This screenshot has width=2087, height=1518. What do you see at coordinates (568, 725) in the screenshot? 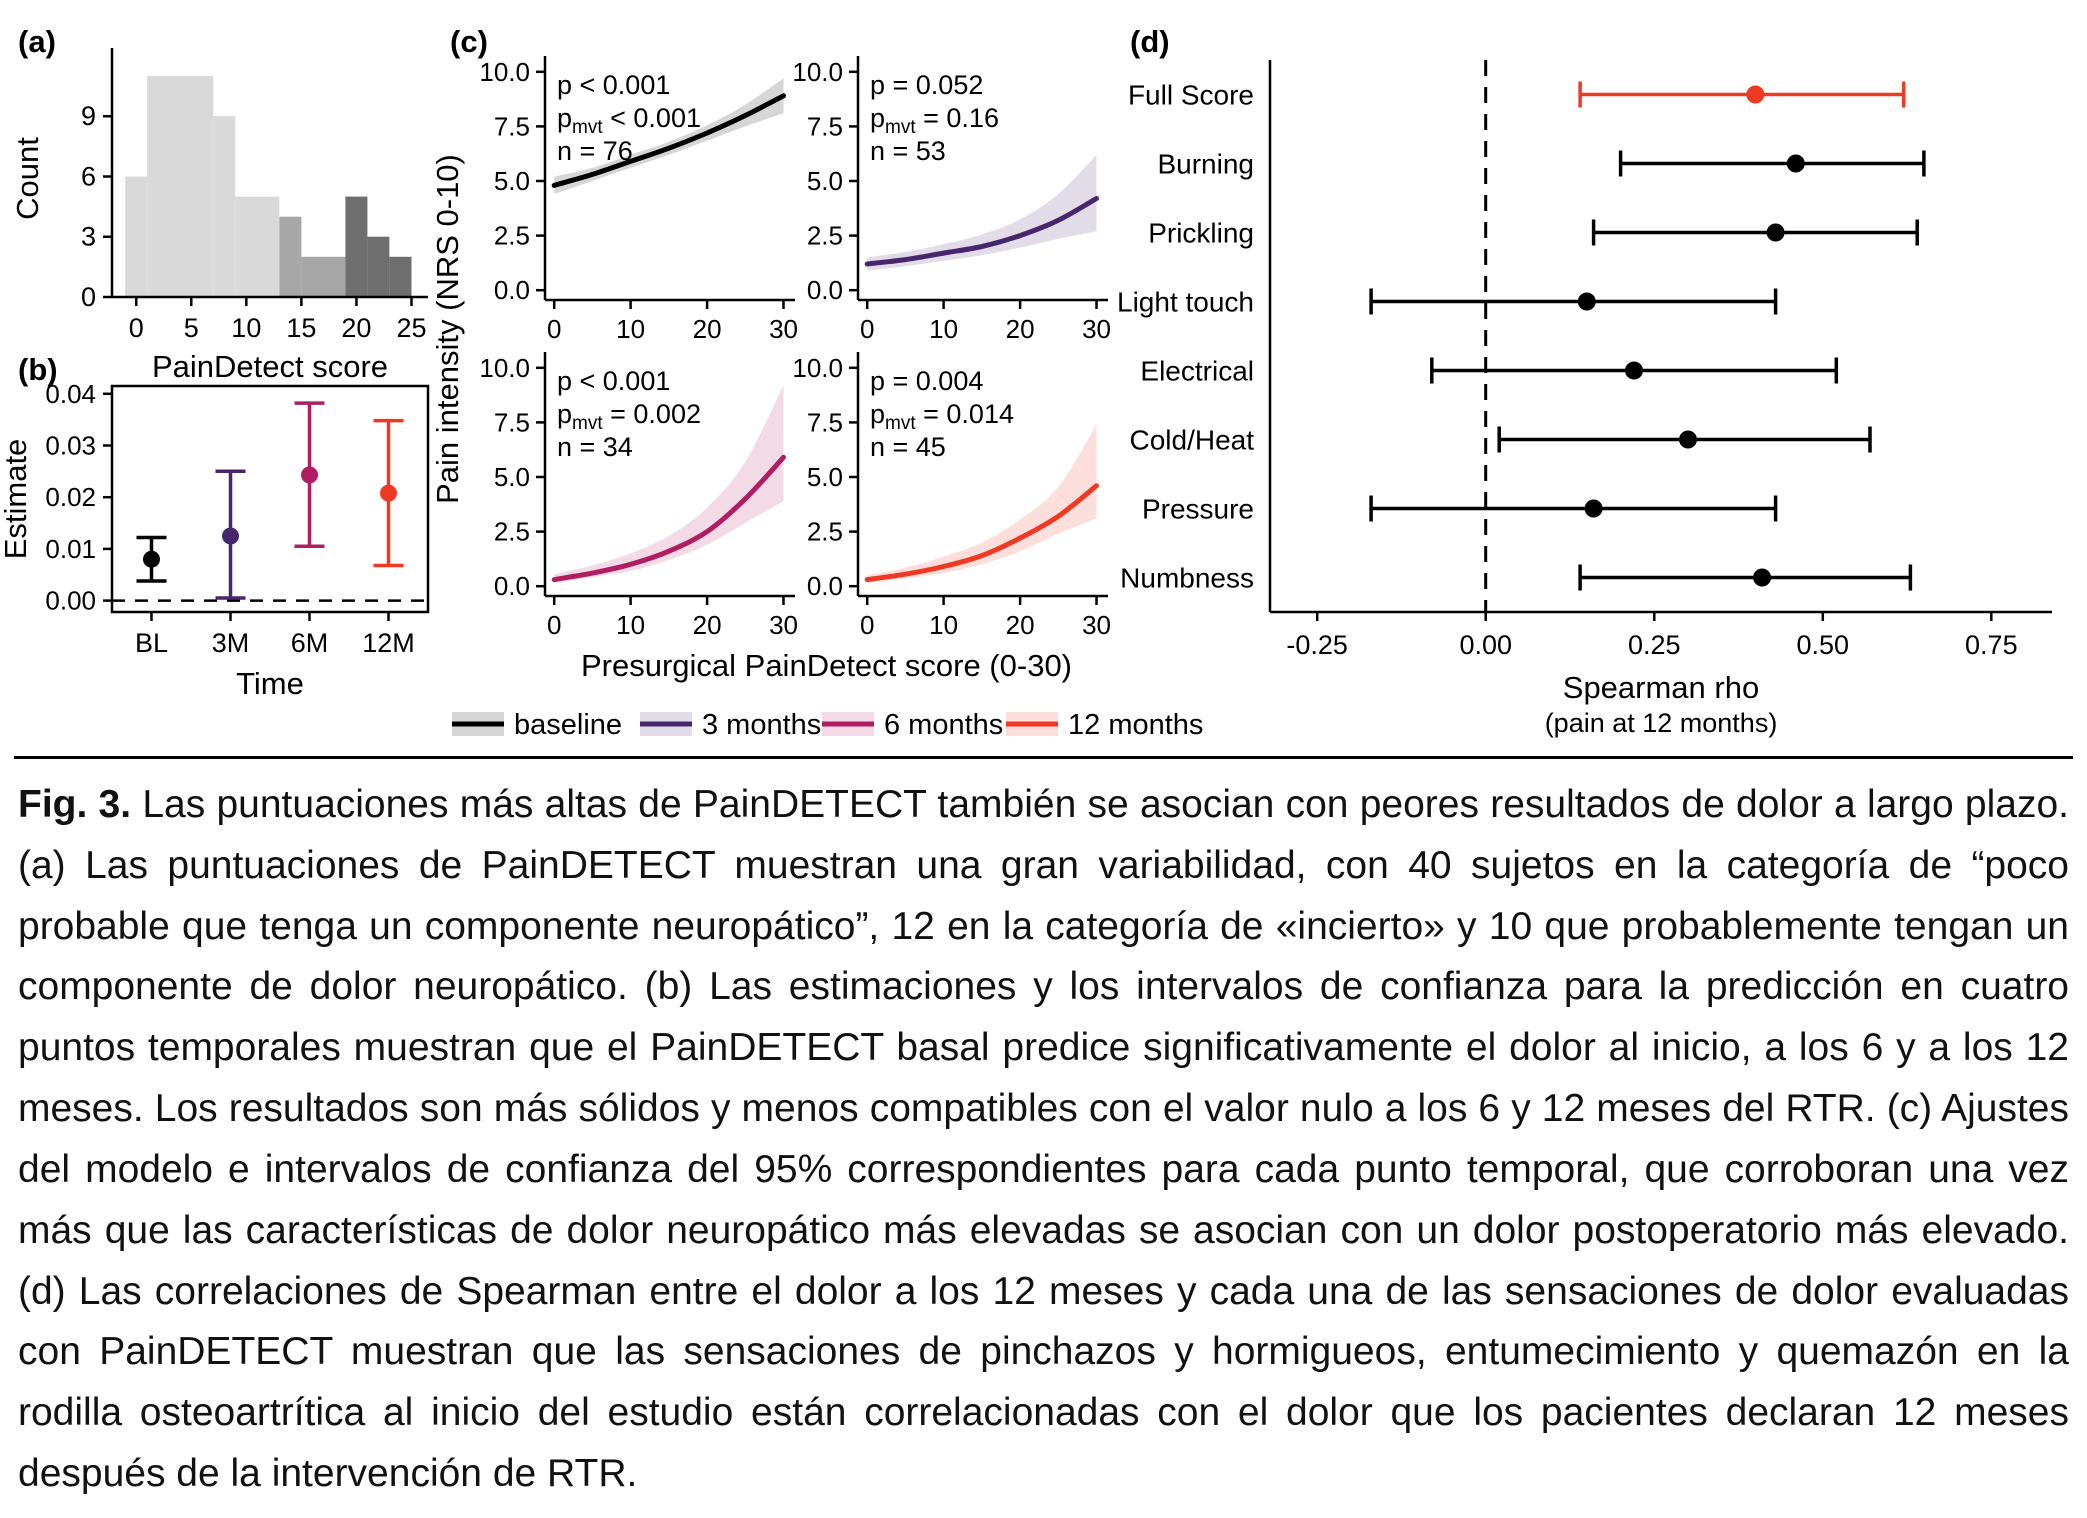
I see `legend-label: baseline` at bounding box center [568, 725].